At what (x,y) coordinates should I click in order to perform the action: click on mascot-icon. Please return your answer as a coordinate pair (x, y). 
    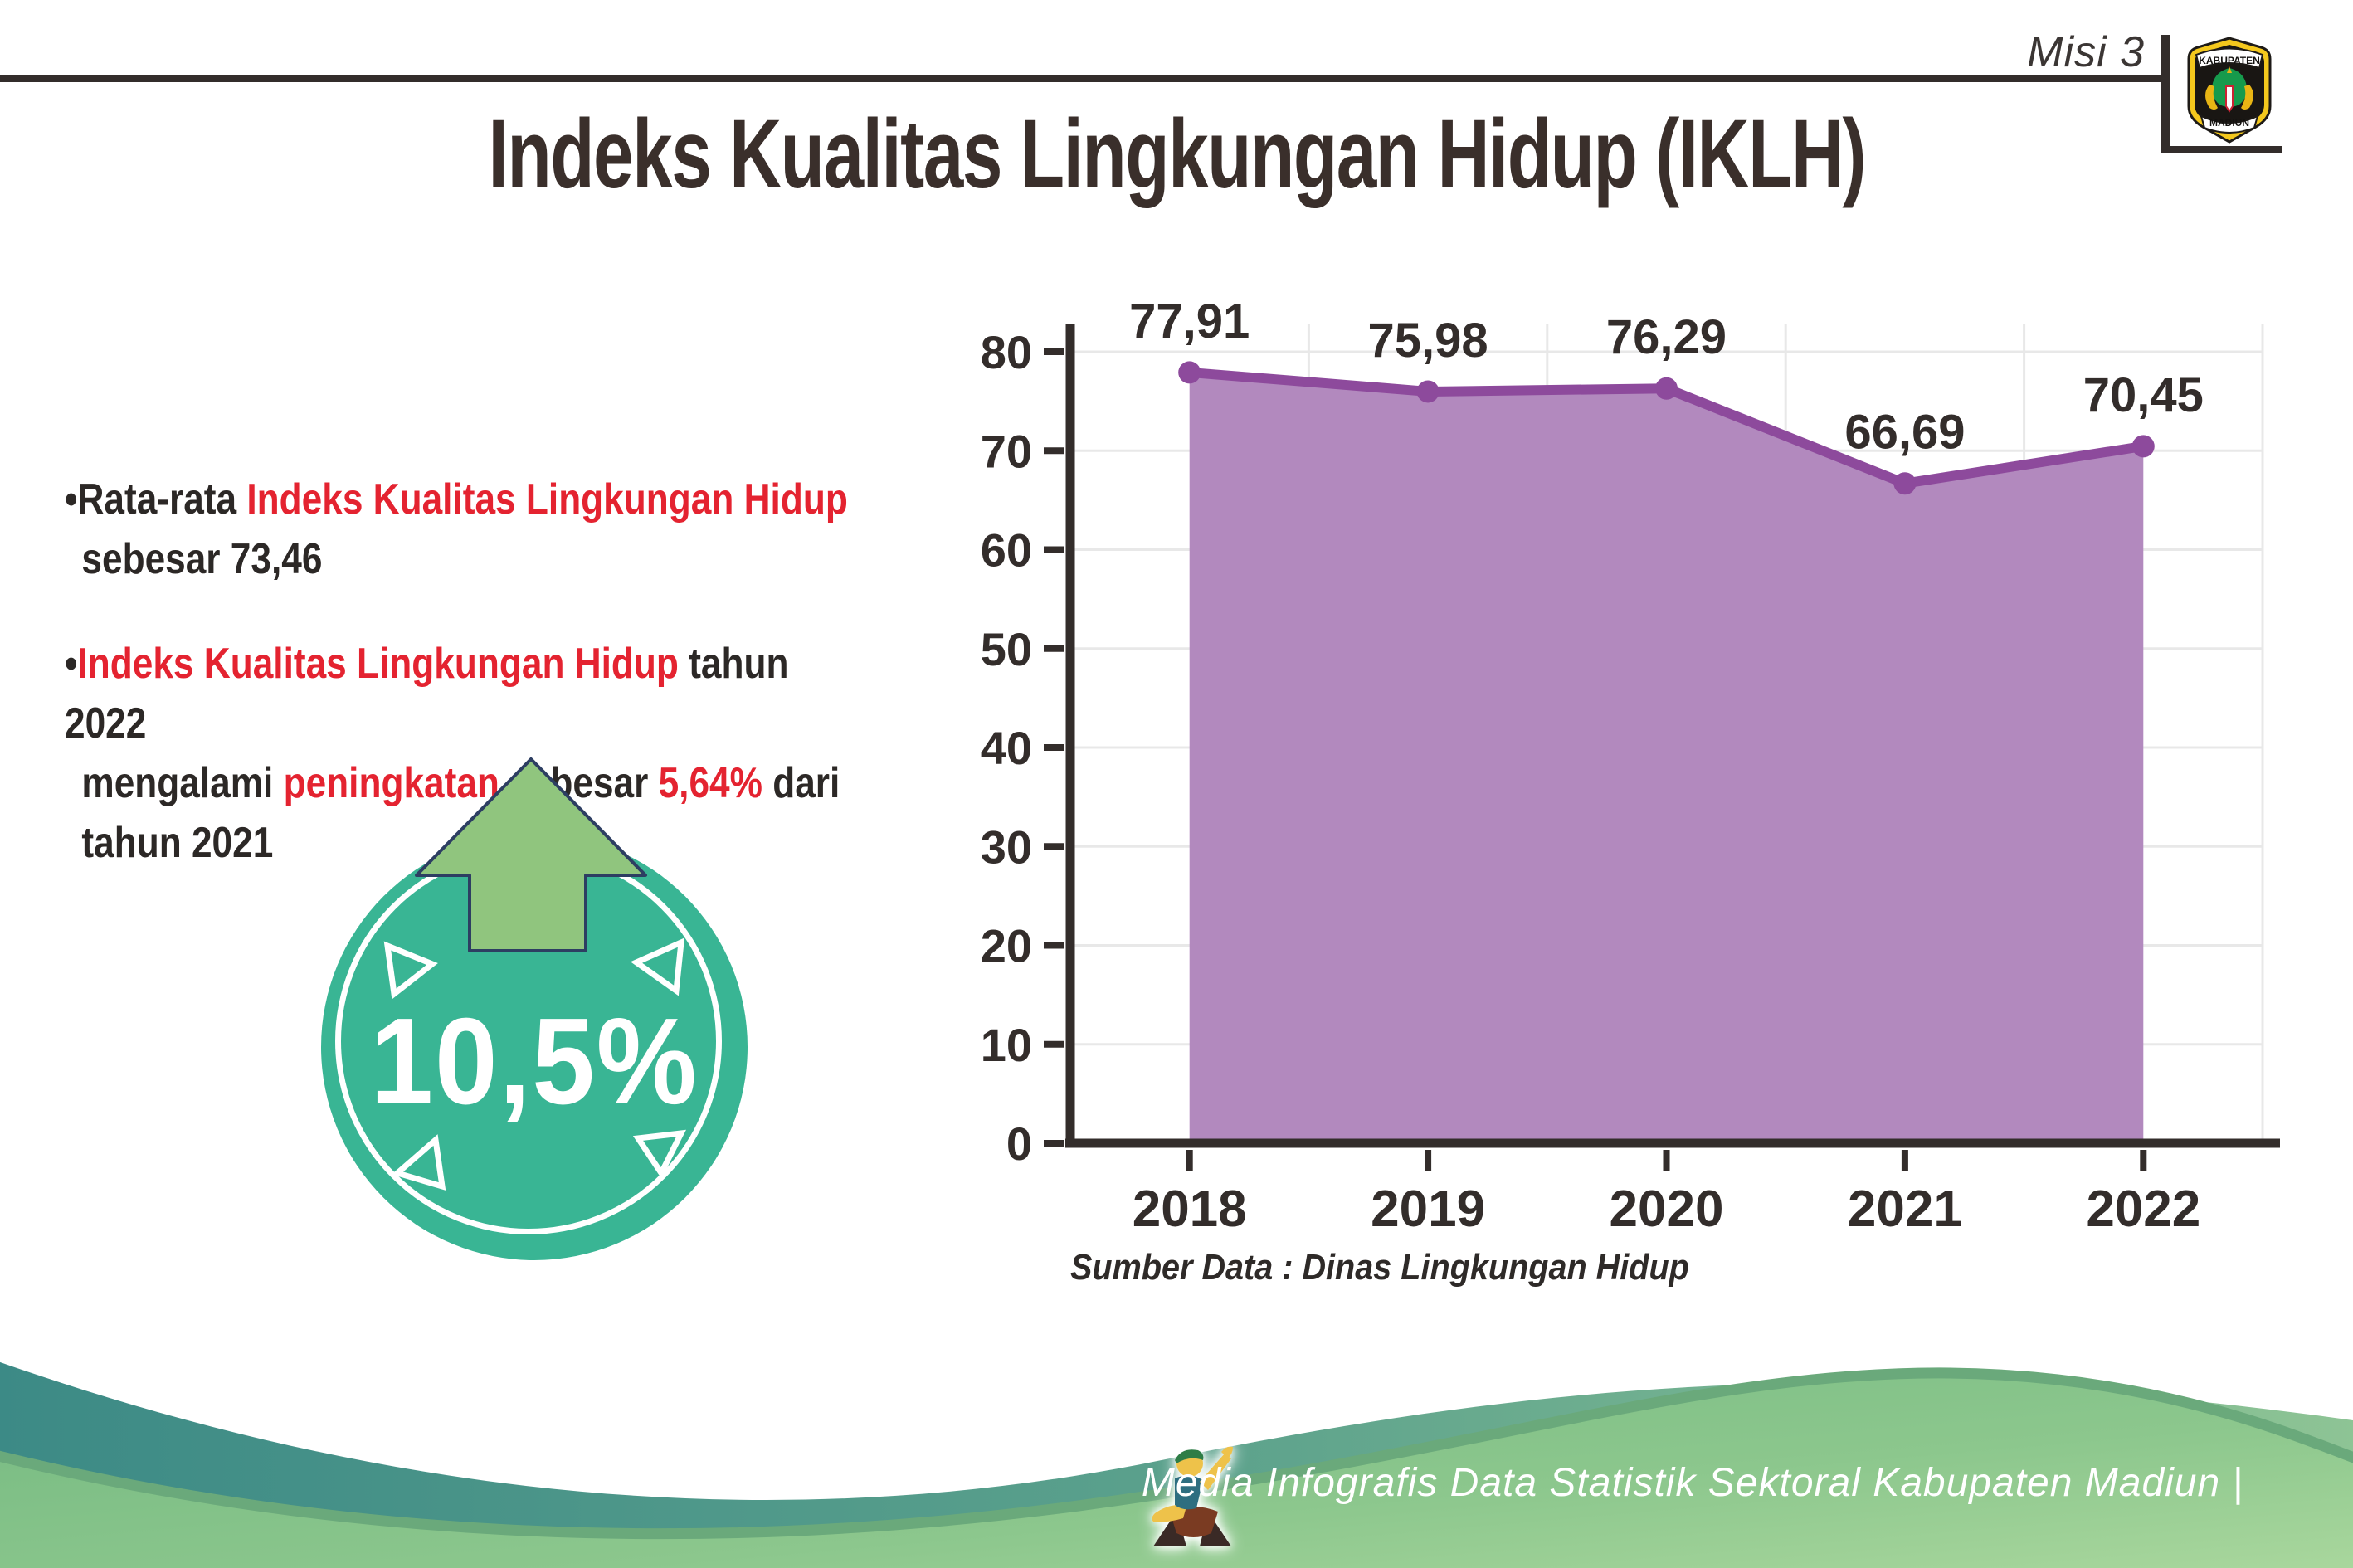
    Looking at the image, I should click on (1192, 1496).